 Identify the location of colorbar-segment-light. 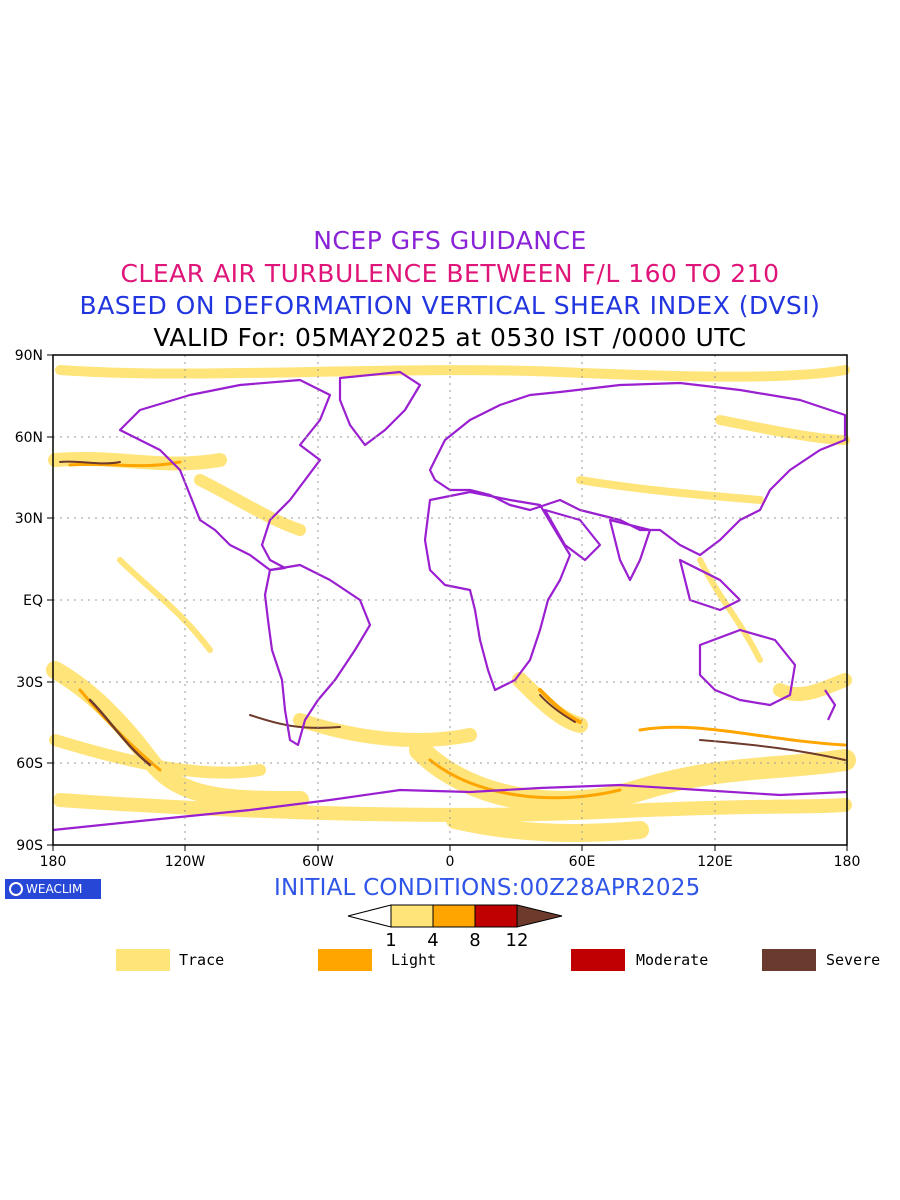
(454, 916).